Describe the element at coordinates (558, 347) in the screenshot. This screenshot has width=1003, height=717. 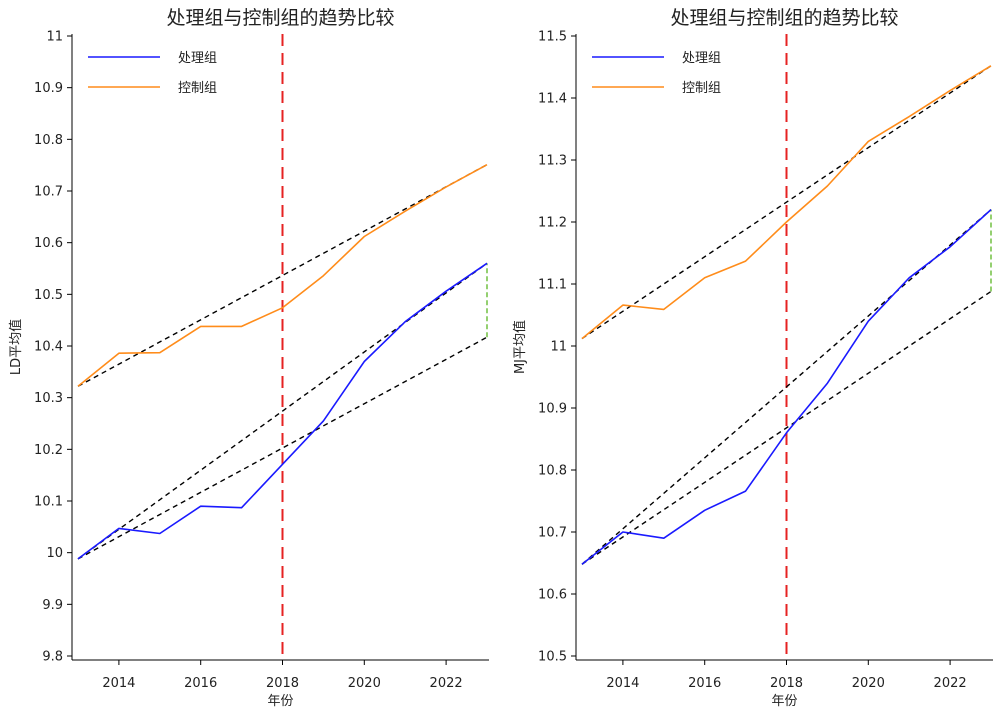
I see `right-y-tick-label: 11` at that location.